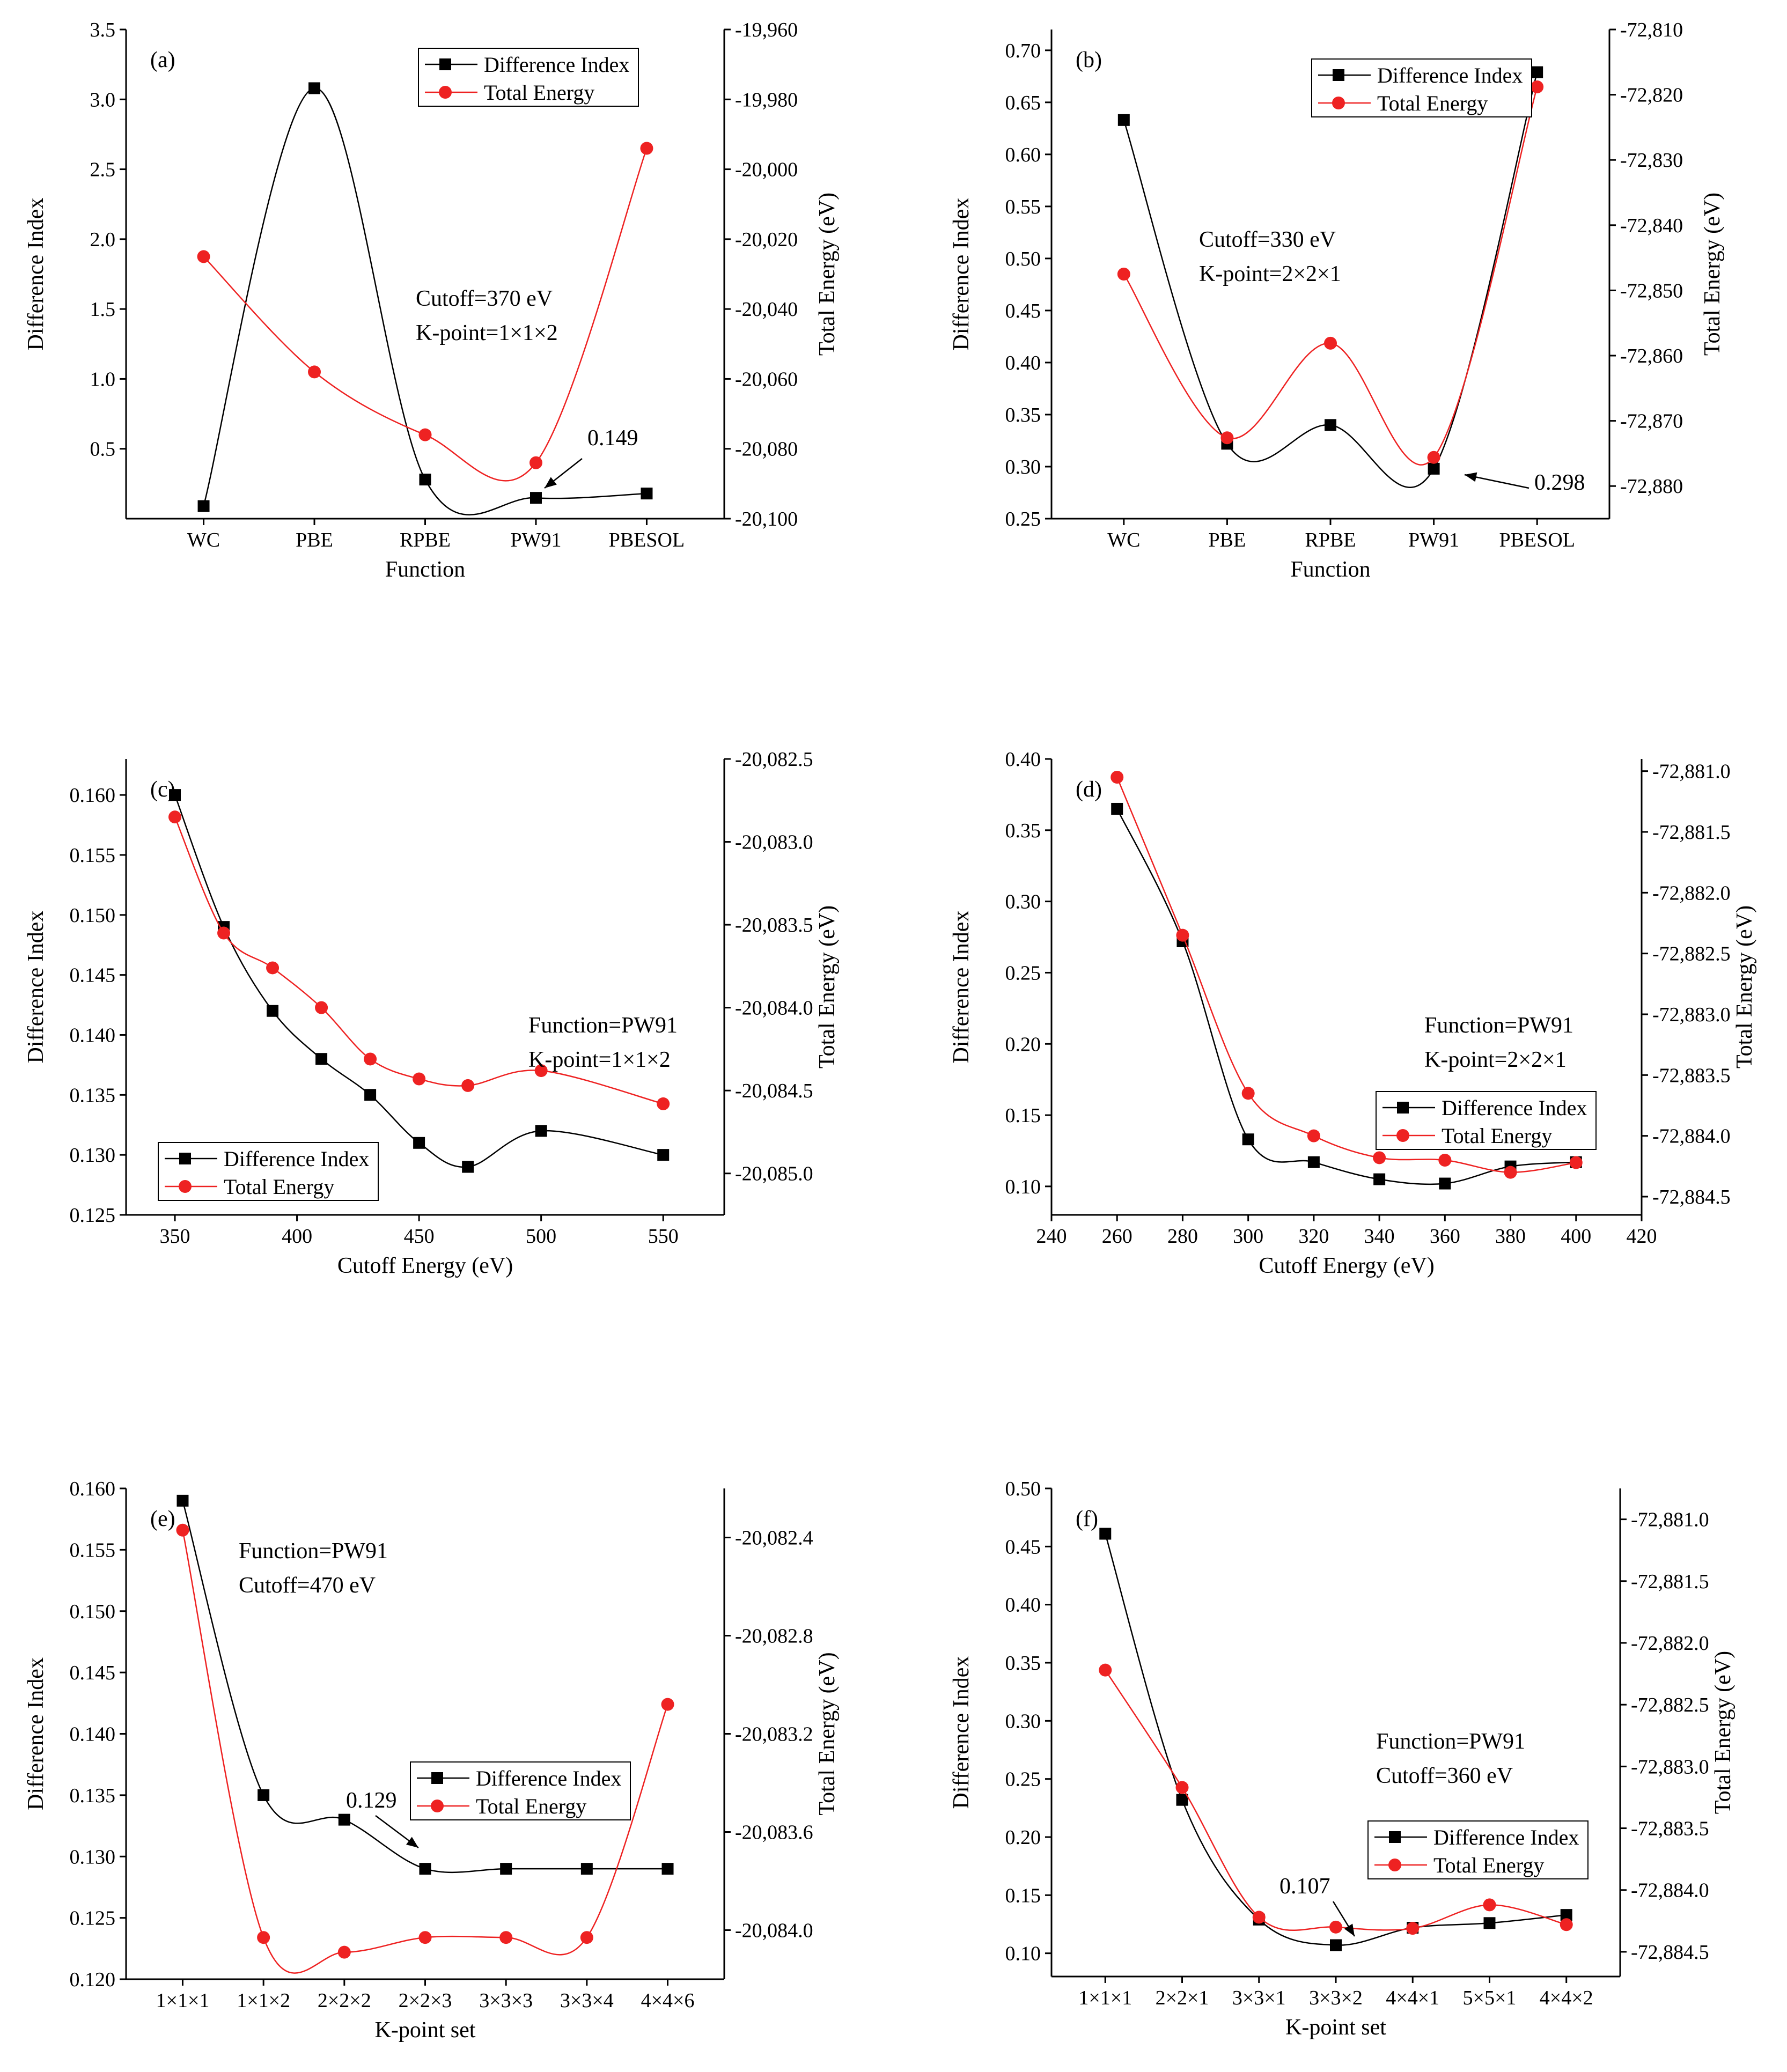  I want to click on x-tick-label: 3×3×4, so click(587, 2000).